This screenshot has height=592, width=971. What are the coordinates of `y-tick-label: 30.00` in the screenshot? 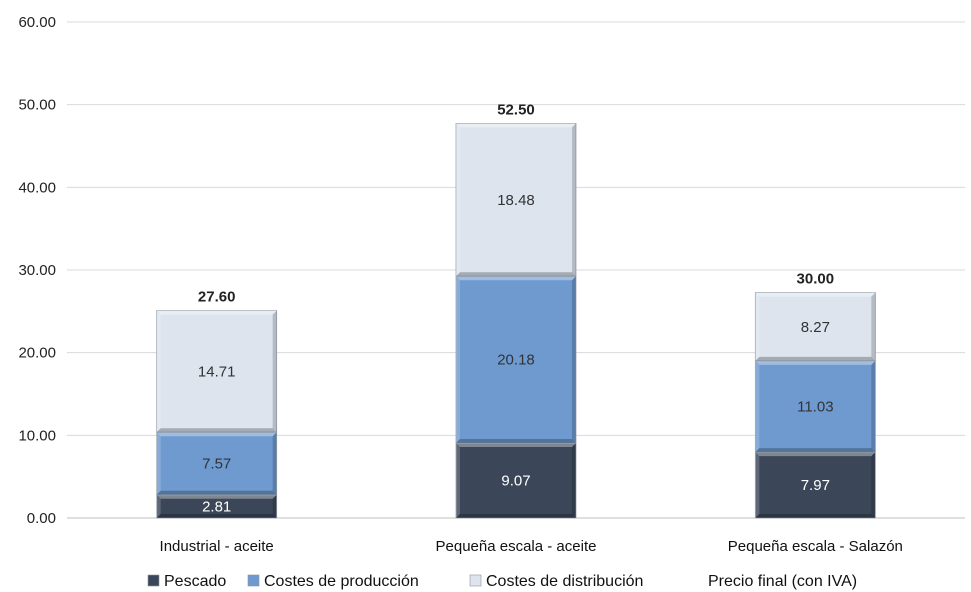 It's located at (37, 270).